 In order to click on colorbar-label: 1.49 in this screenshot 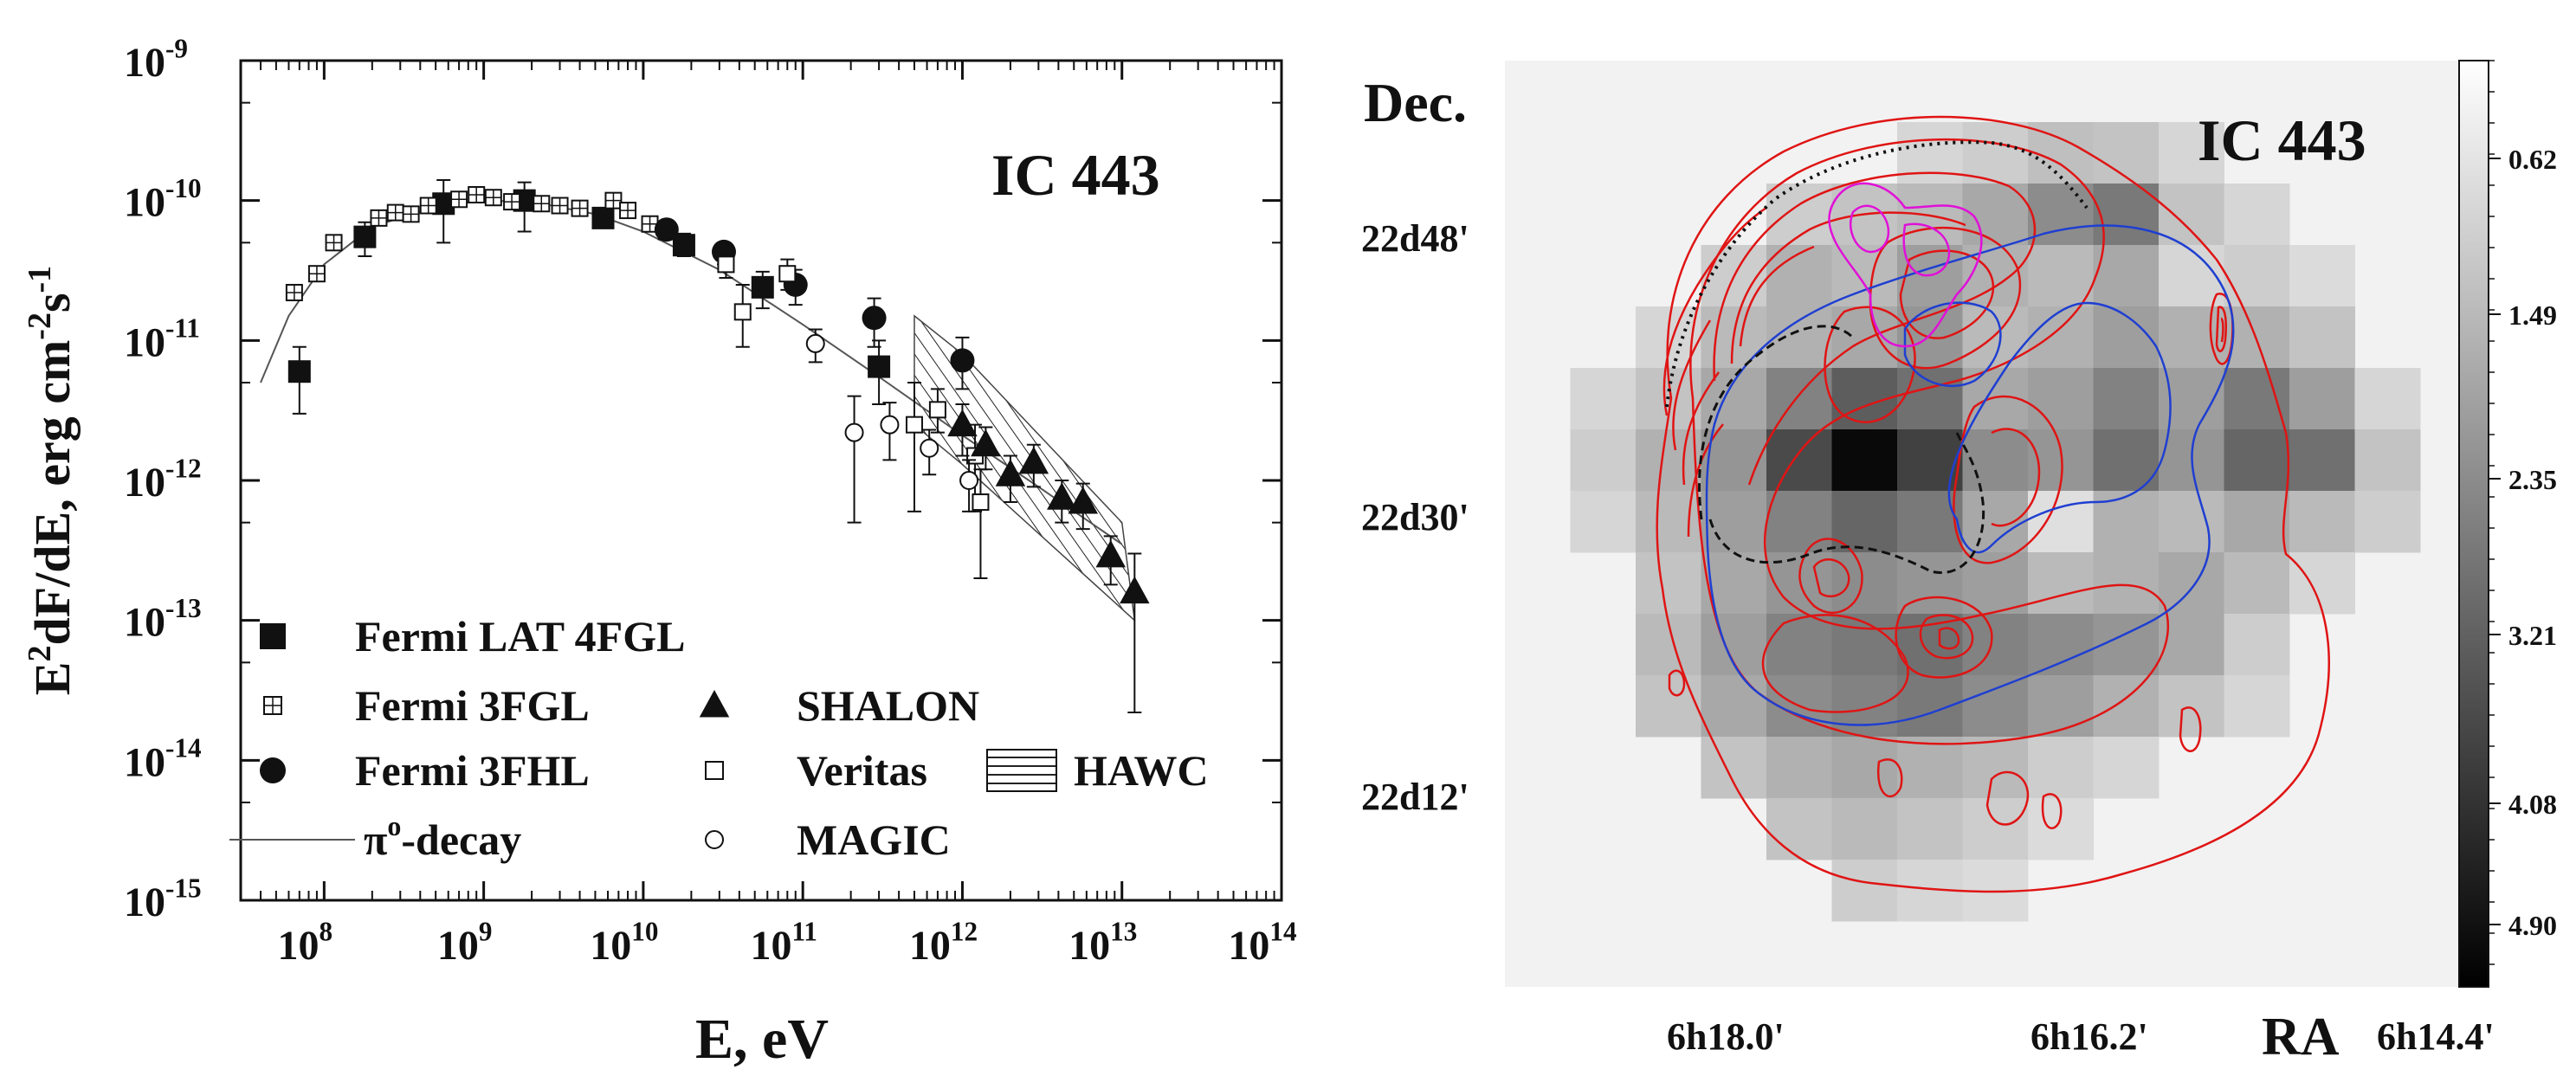, I will do `click(2533, 315)`.